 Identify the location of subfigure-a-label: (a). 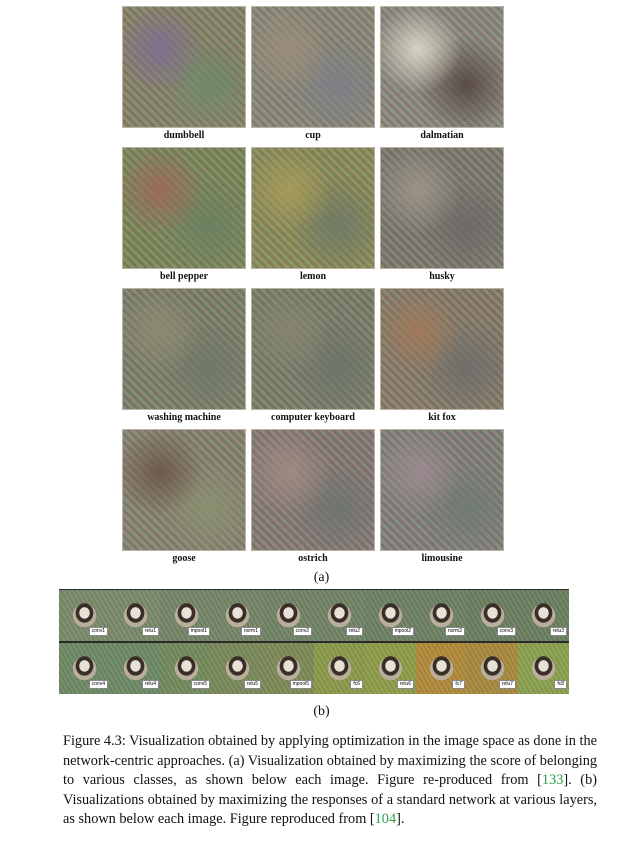
(321, 577).